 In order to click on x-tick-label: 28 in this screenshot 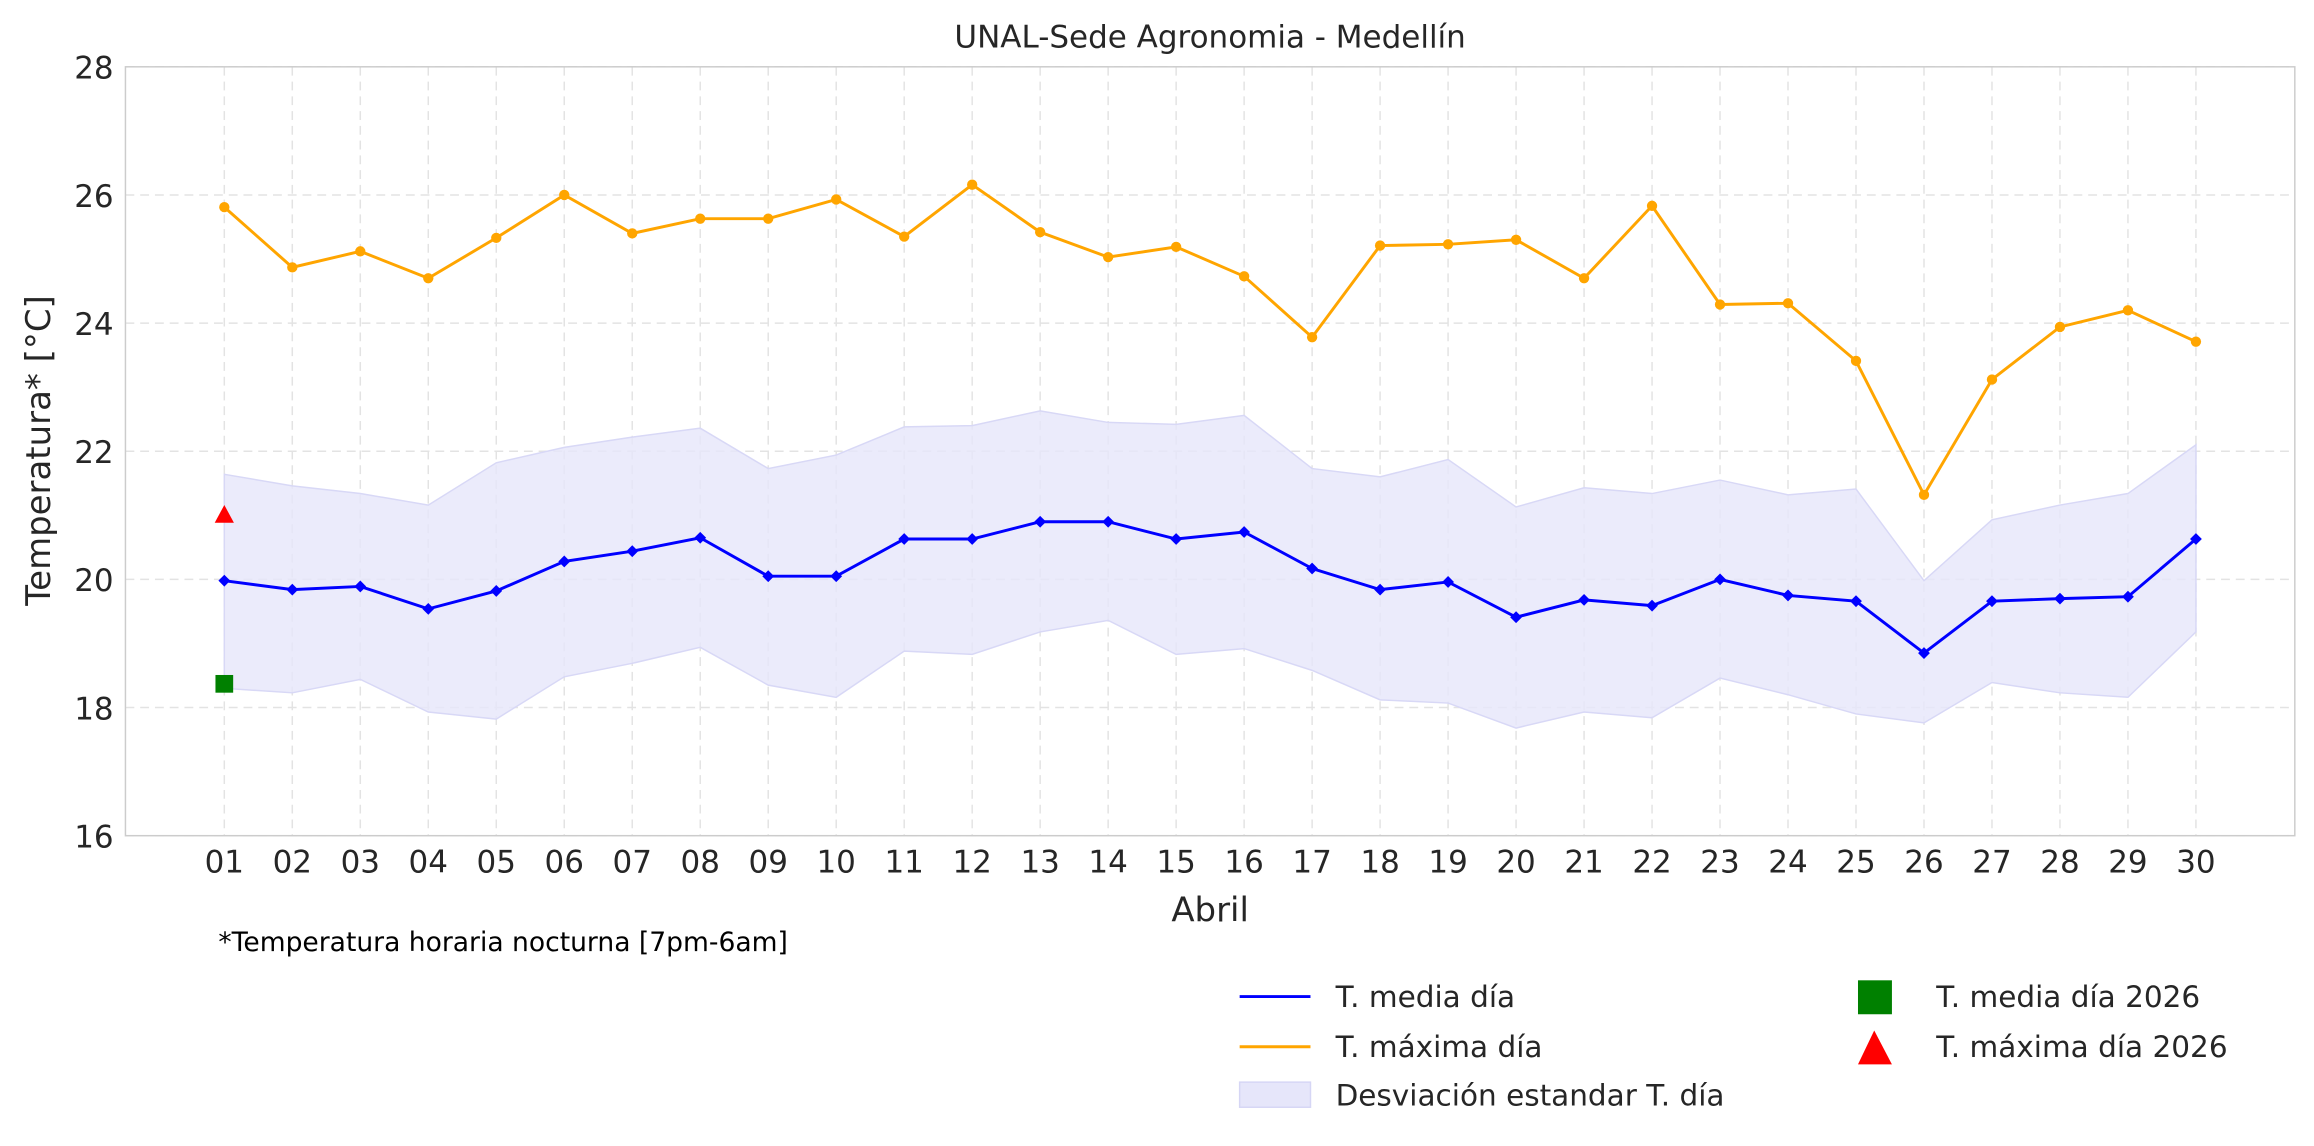, I will do `click(2059, 863)`.